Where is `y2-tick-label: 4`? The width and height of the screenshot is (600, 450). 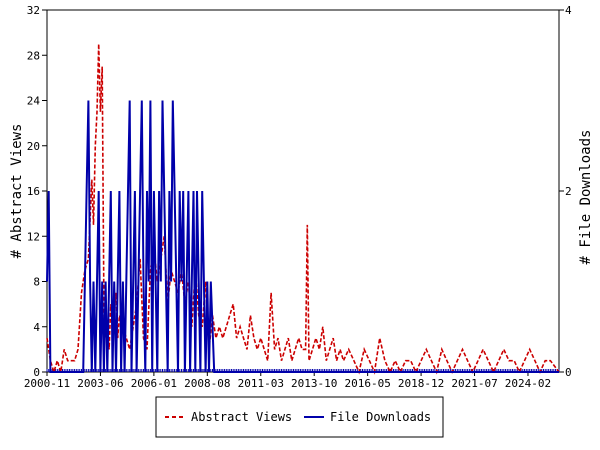
y2-tick-label: 4 is located at coordinates (568, 10).